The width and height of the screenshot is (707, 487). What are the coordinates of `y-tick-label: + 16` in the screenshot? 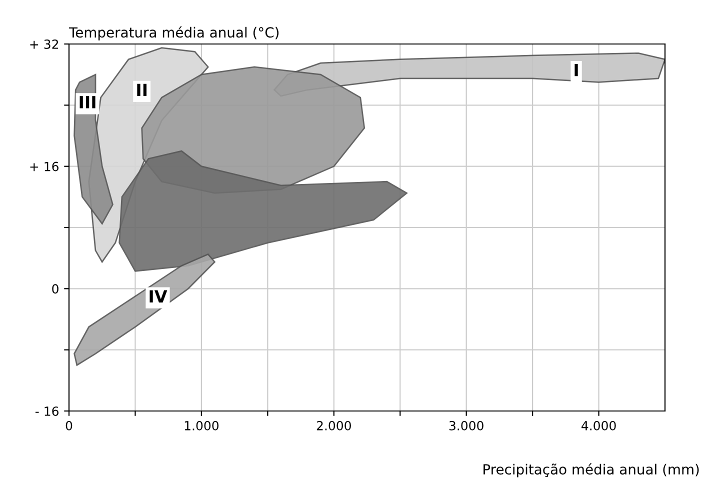 It's located at (44, 167).